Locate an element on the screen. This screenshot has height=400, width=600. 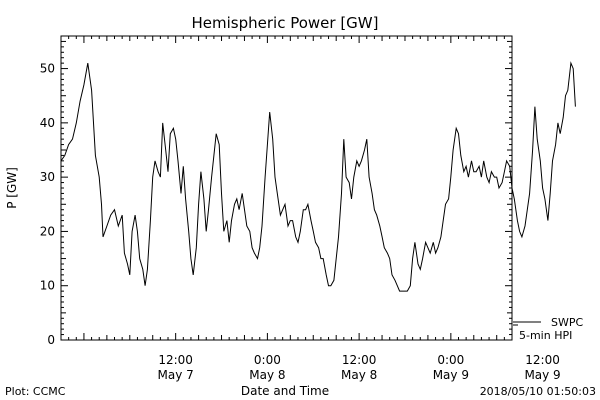
legend-swpc-label: SWPC is located at coordinates (567, 322).